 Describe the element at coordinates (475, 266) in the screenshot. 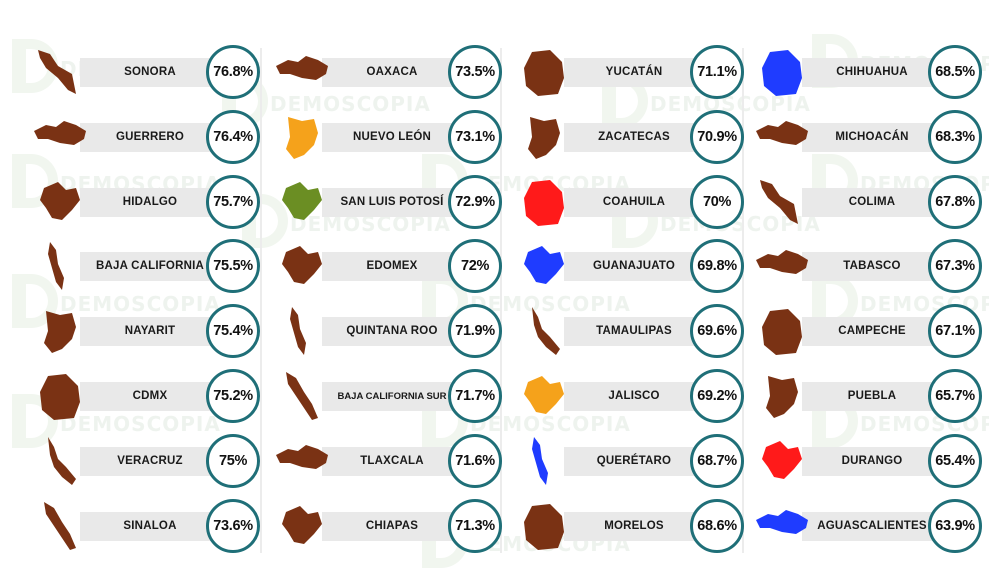

I see `value-ring: 72%` at that location.